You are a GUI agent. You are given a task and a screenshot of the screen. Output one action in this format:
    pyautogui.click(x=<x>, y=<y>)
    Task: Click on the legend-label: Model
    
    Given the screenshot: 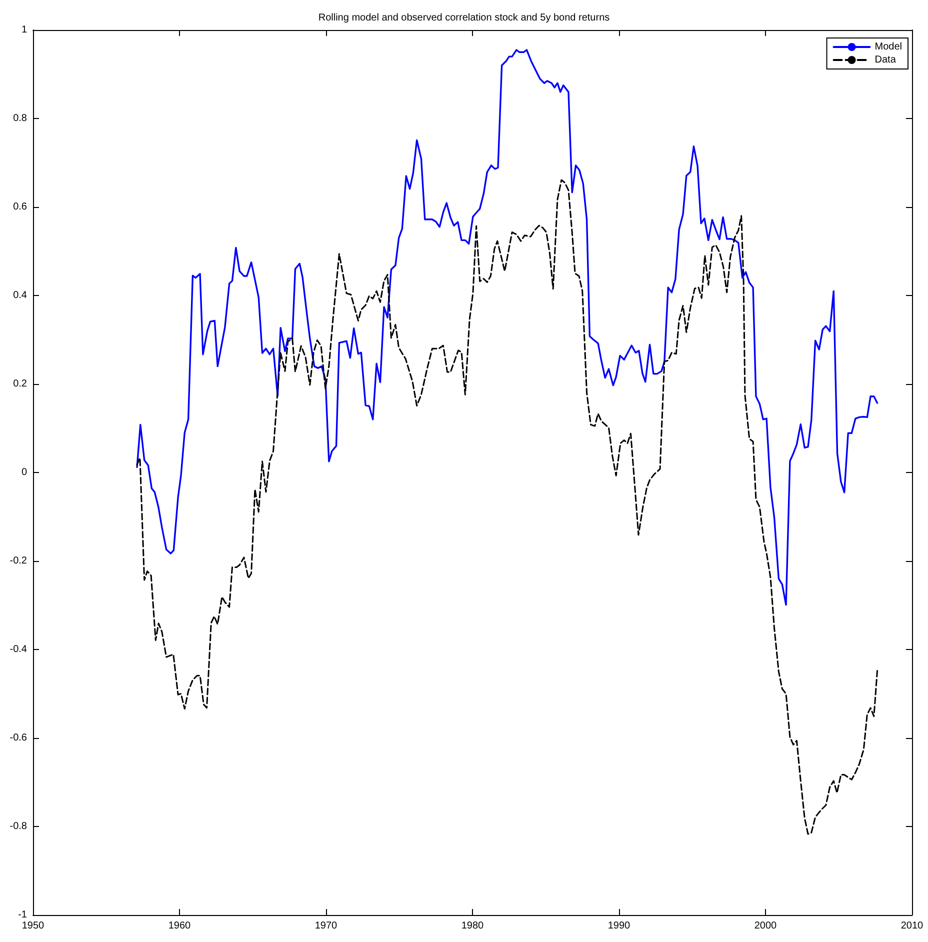 What is the action you would take?
    pyautogui.click(x=888, y=47)
    